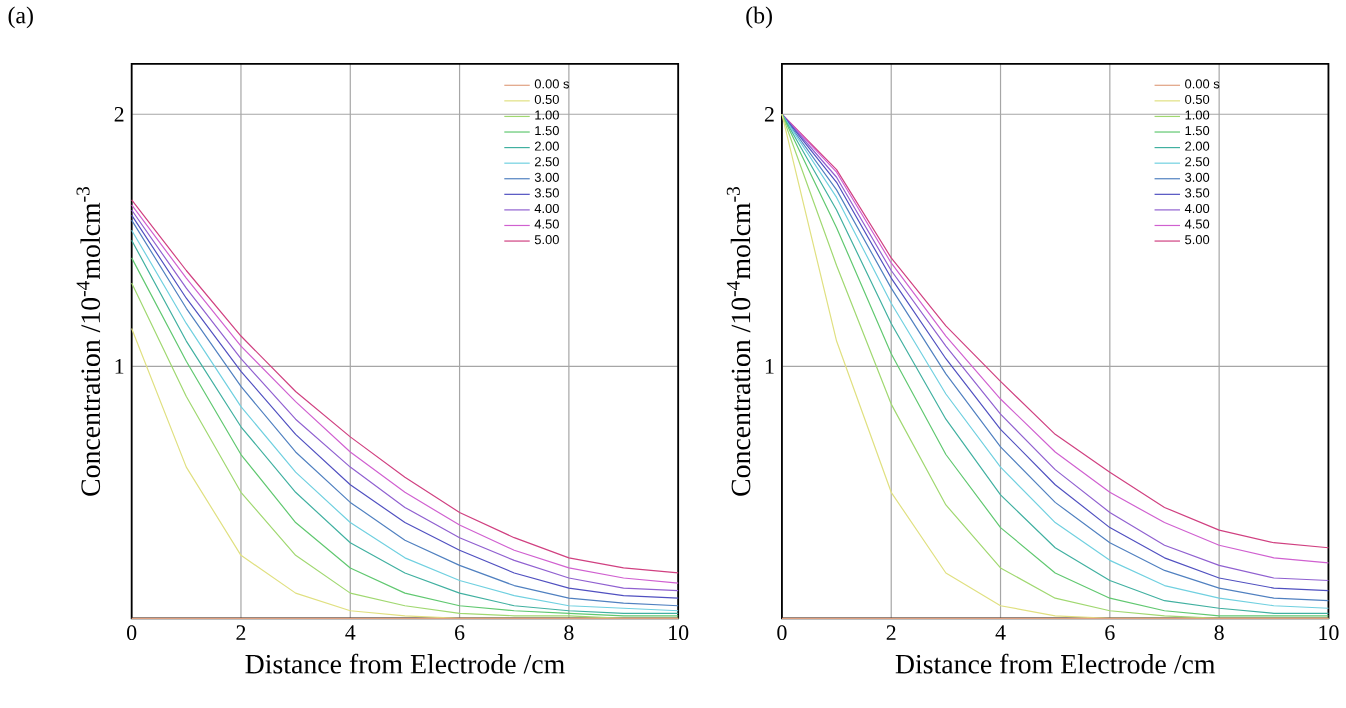  What do you see at coordinates (759, 17) in the screenshot?
I see `chart-title: (b)` at bounding box center [759, 17].